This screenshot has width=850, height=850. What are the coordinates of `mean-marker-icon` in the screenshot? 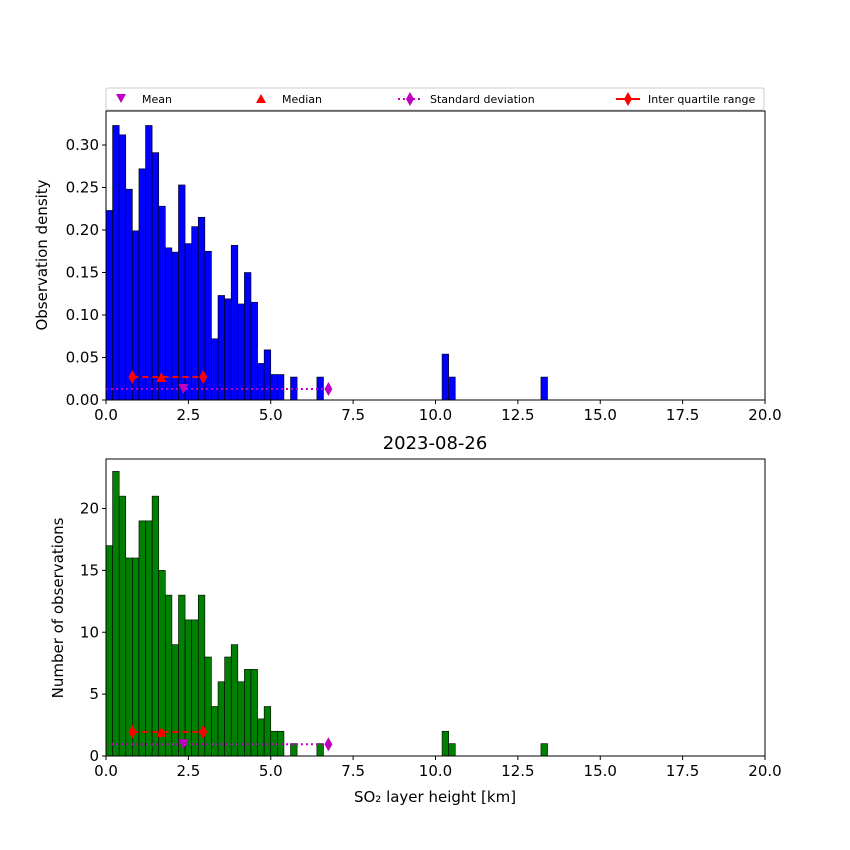 It's located at (121, 98).